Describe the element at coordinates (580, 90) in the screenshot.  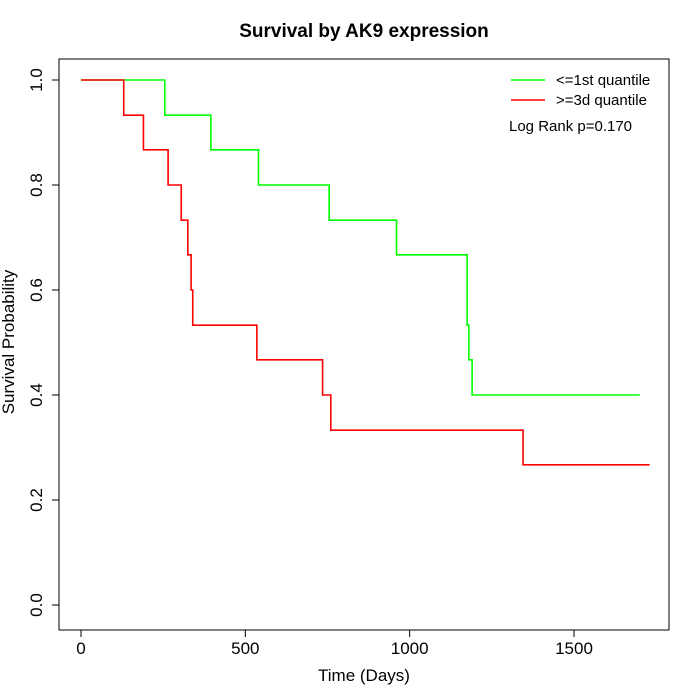
I see `legend: <=1st quantile >=3d quantile` at that location.